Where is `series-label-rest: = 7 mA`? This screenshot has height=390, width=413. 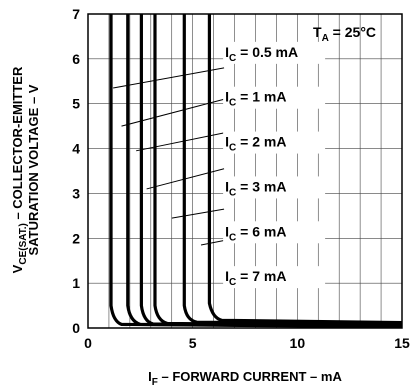
series-label-rest: = 7 mA is located at coordinates (261, 276).